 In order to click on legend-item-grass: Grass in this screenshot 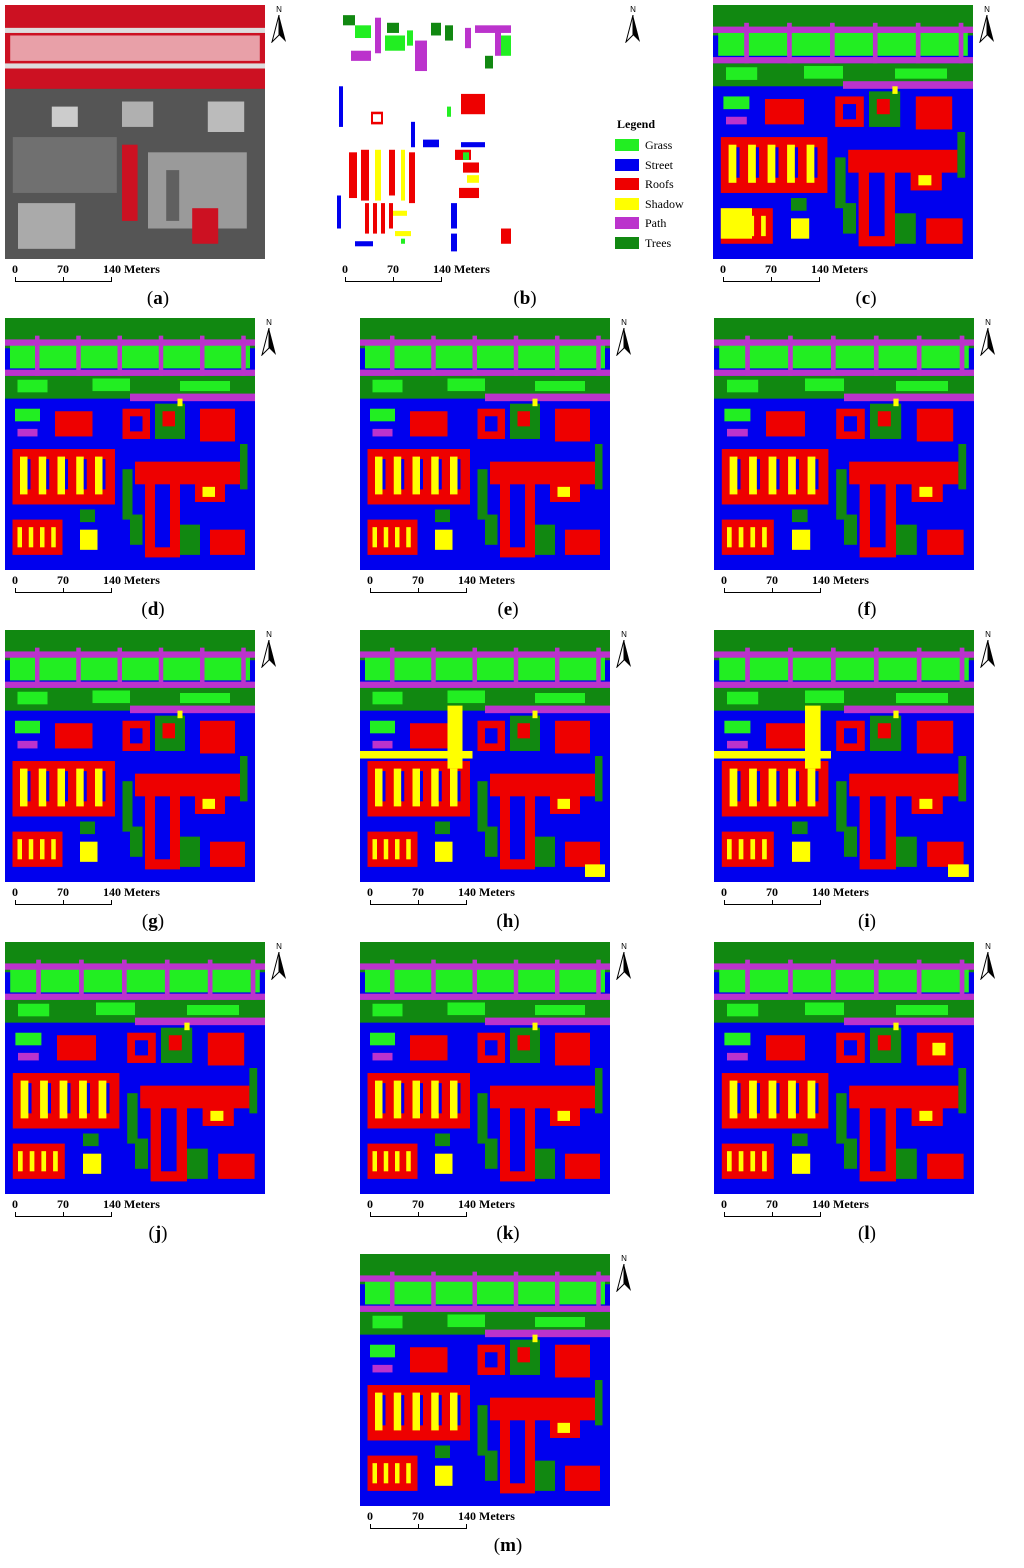, I will do `click(643, 144)`.